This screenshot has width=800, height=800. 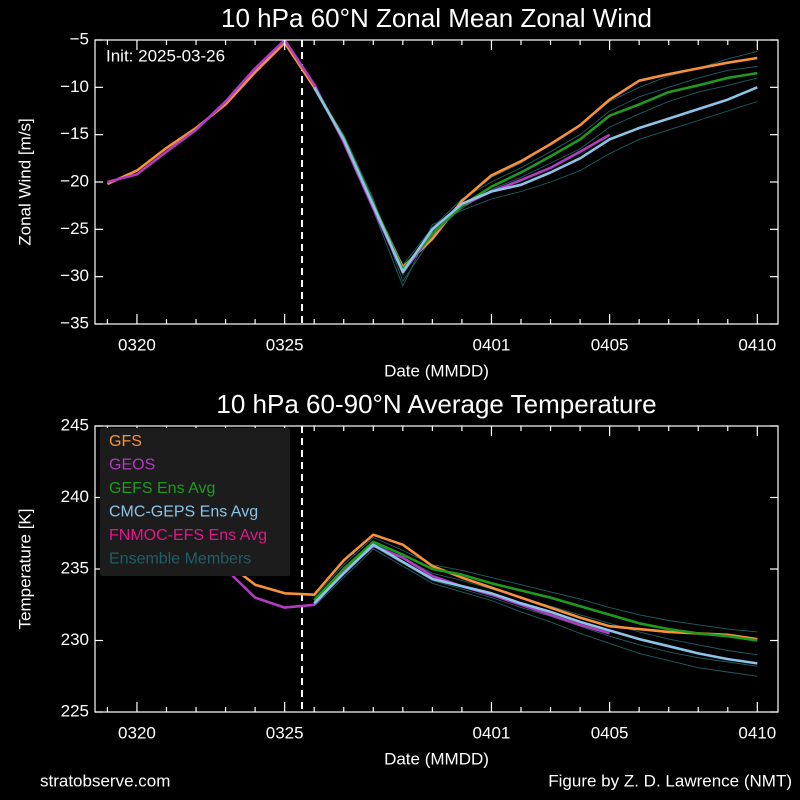 I want to click on y-tick-label: 230, so click(x=75, y=639).